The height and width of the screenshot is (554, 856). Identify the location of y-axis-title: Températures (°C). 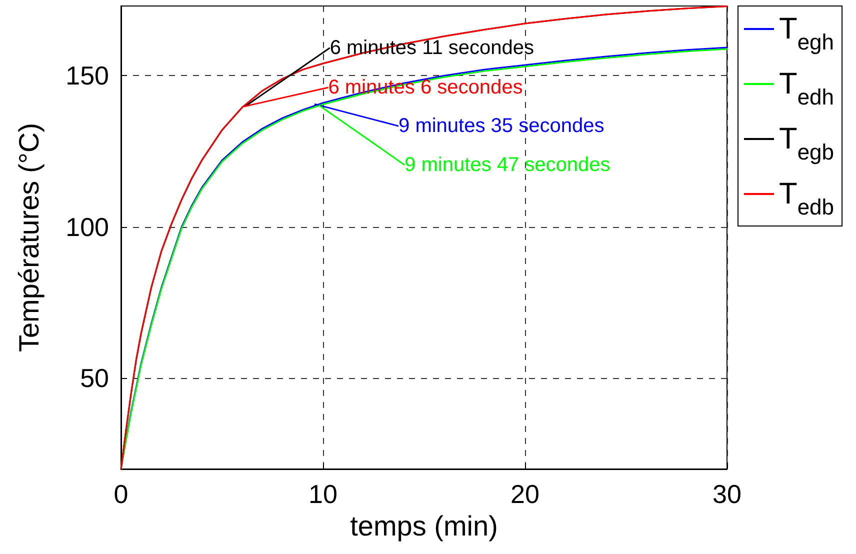
(29, 237).